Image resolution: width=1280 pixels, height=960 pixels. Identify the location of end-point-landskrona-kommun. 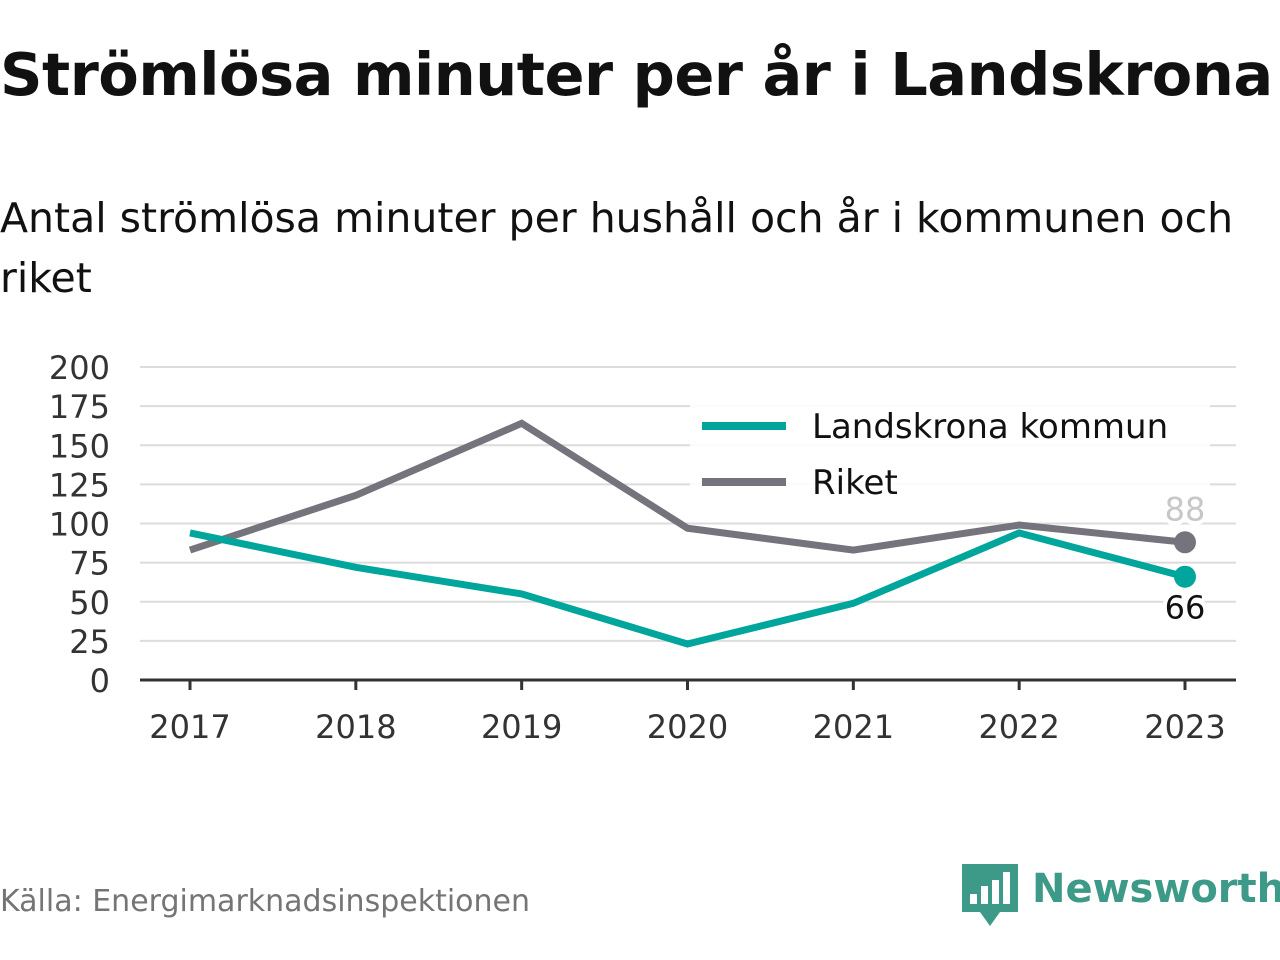
(1185, 576).